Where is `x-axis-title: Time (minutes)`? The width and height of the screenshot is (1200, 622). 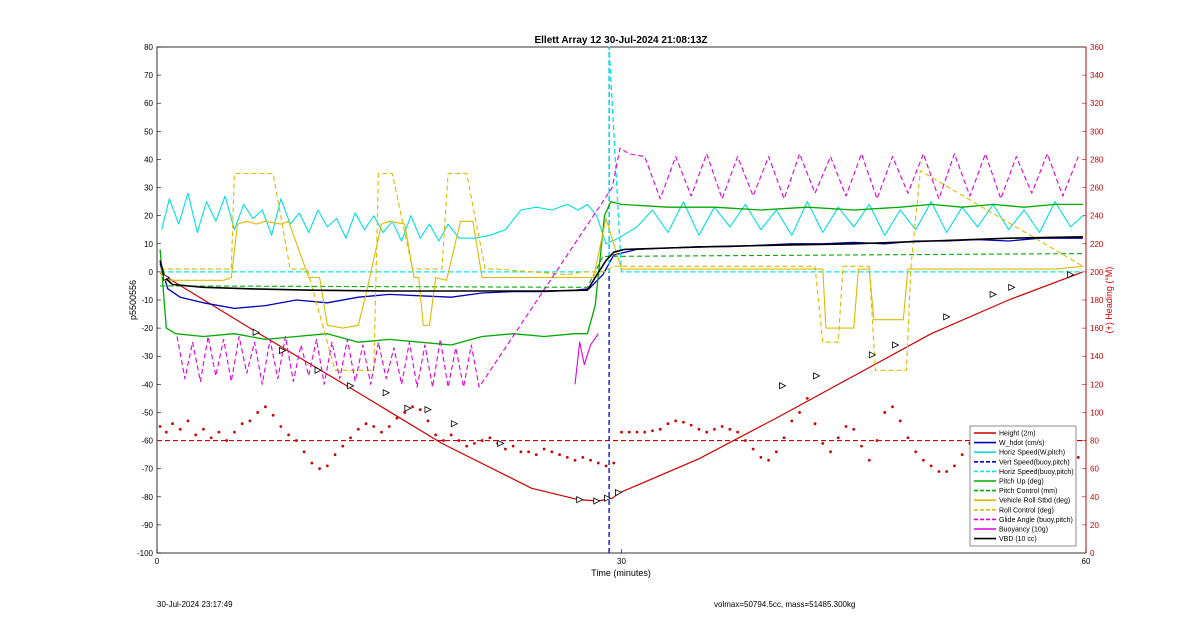 x-axis-title: Time (minutes) is located at coordinates (621, 573).